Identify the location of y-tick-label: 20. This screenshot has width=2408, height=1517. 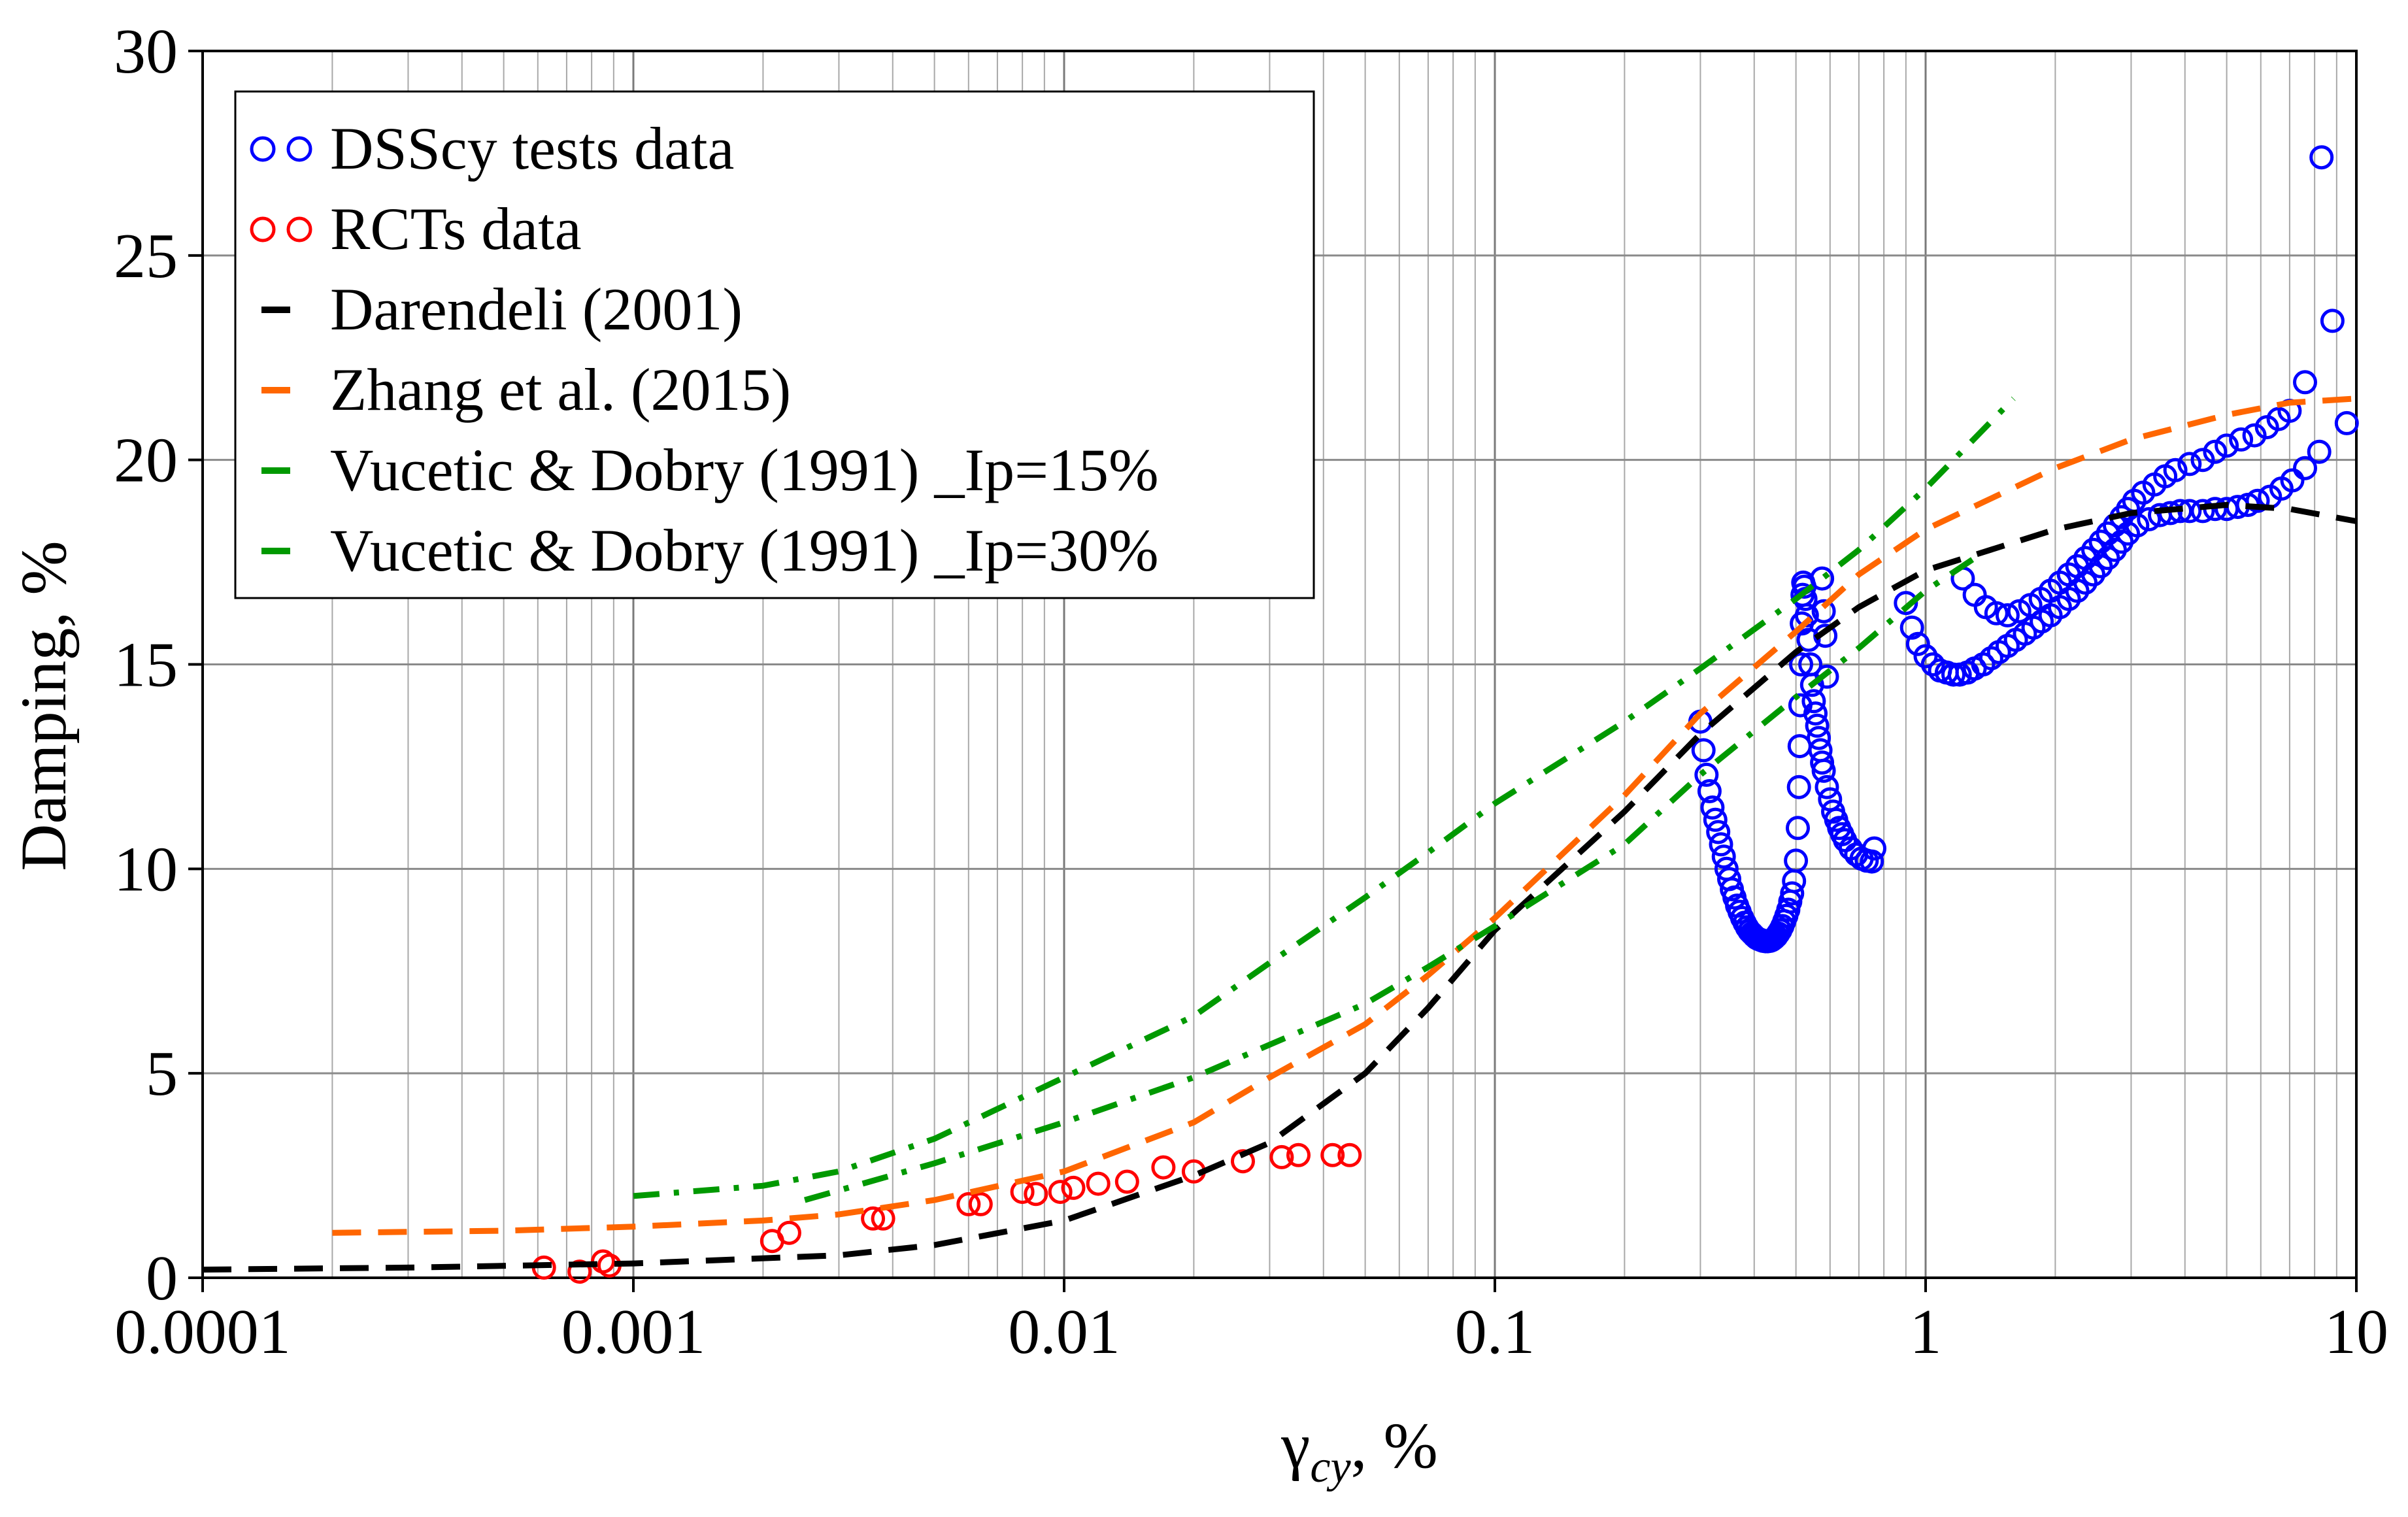
(146, 460).